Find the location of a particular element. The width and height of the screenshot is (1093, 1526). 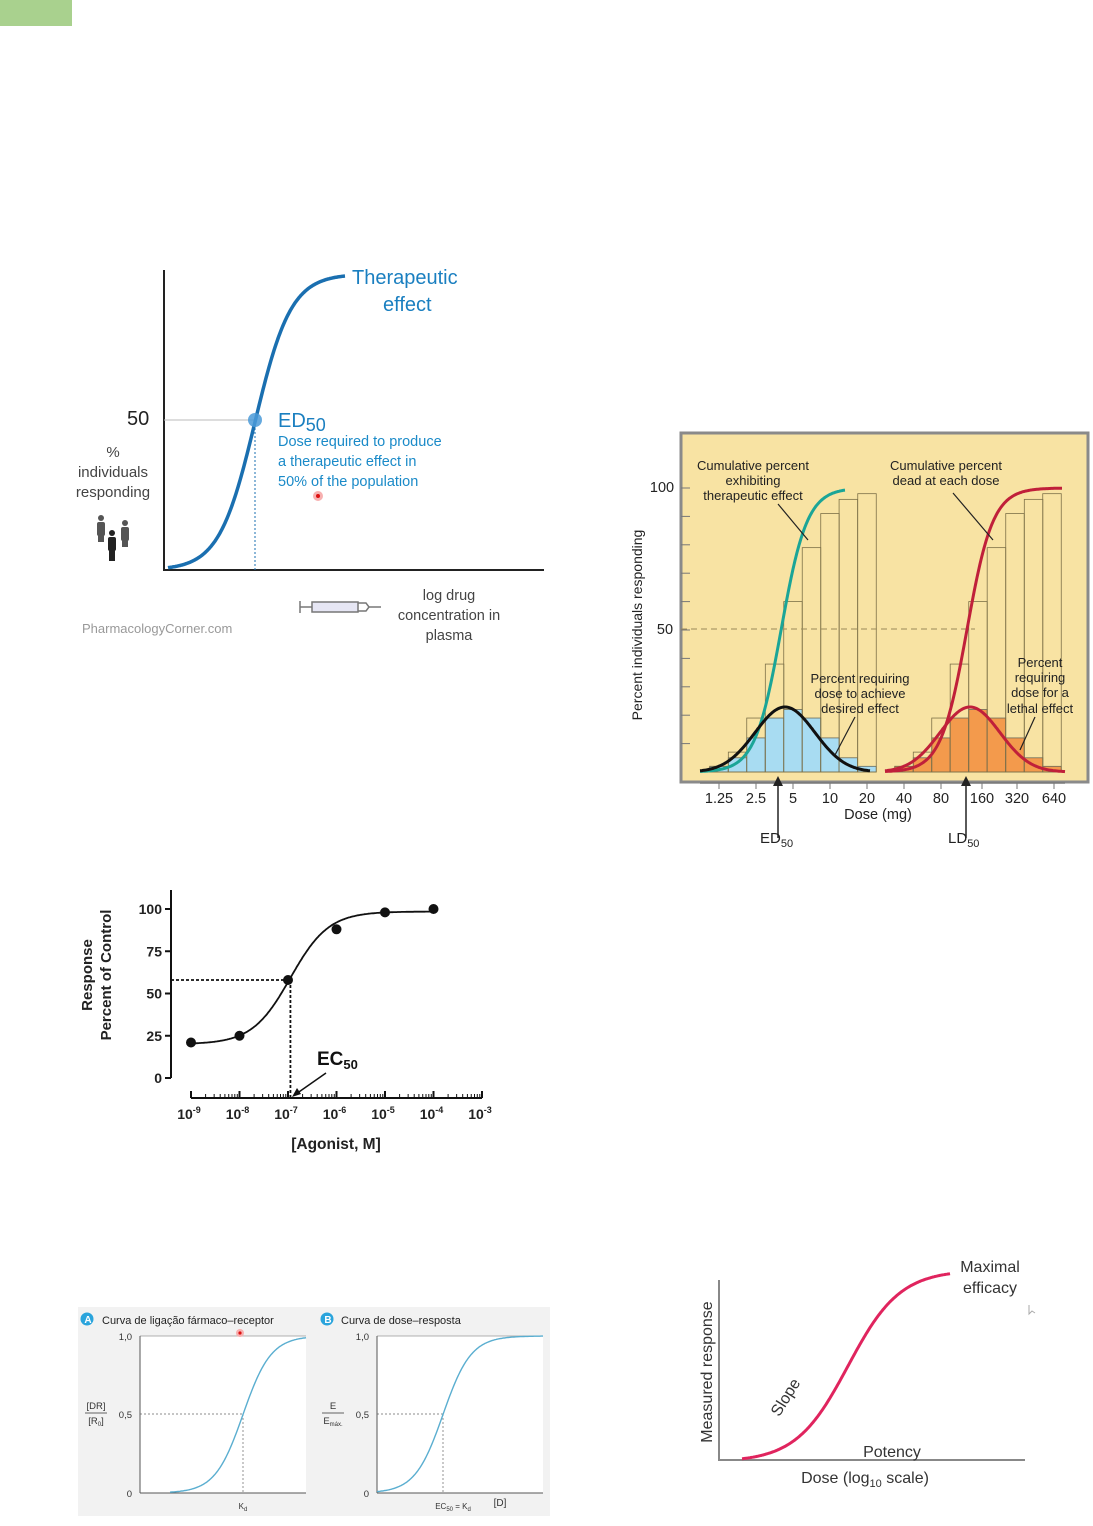

x-tick: 2.5 is located at coordinates (756, 799).